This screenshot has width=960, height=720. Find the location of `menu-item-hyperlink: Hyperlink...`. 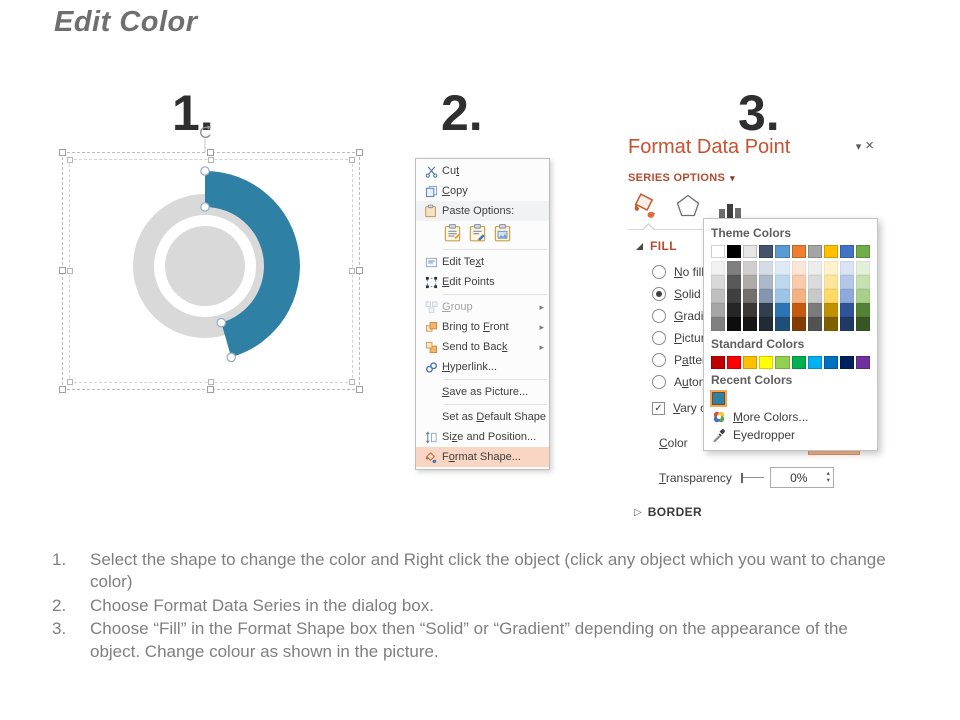

menu-item-hyperlink: Hyperlink... is located at coordinates (482, 367).